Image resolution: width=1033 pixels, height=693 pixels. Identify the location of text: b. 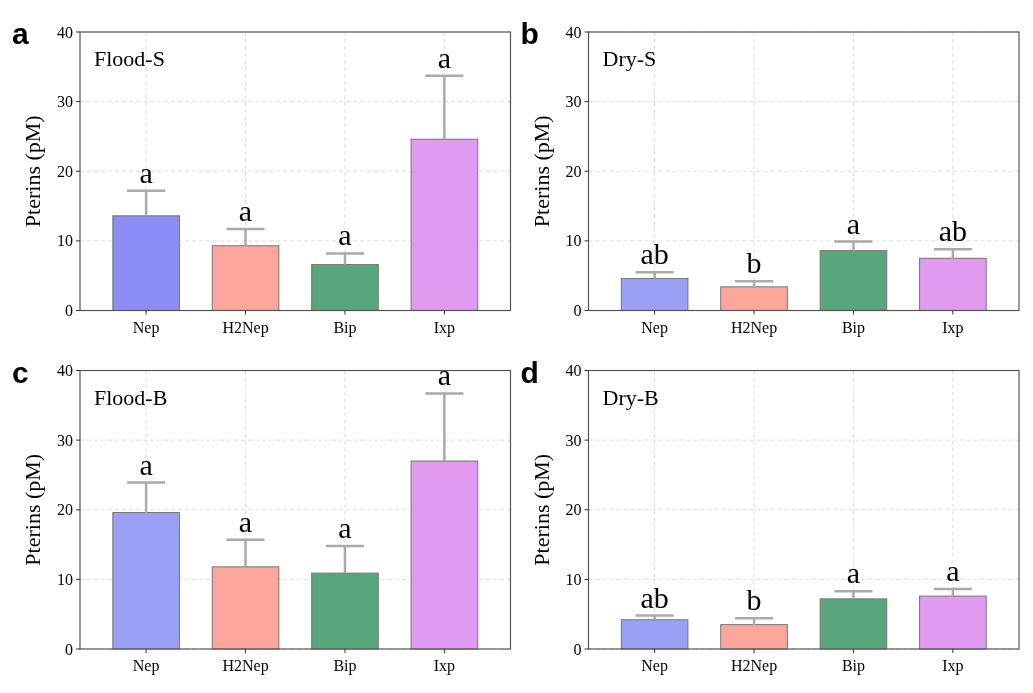
(529, 33).